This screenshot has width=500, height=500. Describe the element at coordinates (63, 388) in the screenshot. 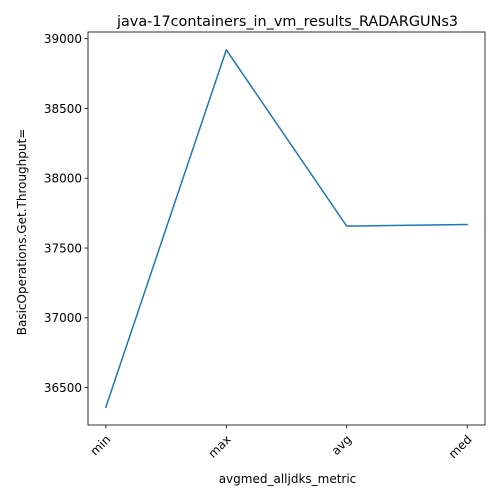

I see `y-tick-label: 36500` at that location.